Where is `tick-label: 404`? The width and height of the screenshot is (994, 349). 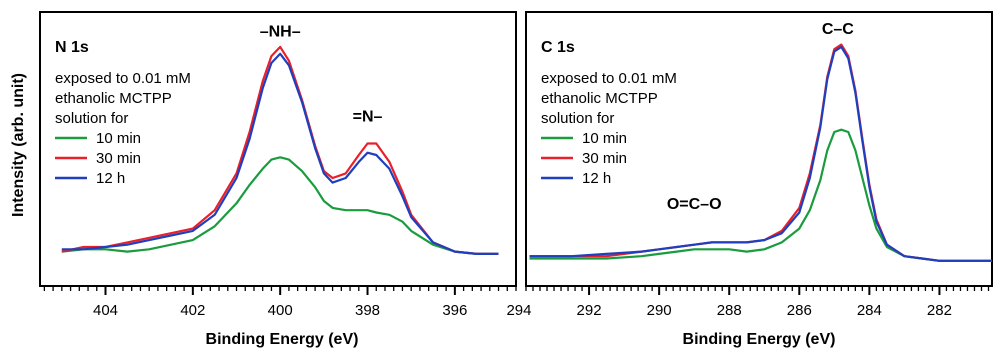 tick-label: 404 is located at coordinates (105, 310).